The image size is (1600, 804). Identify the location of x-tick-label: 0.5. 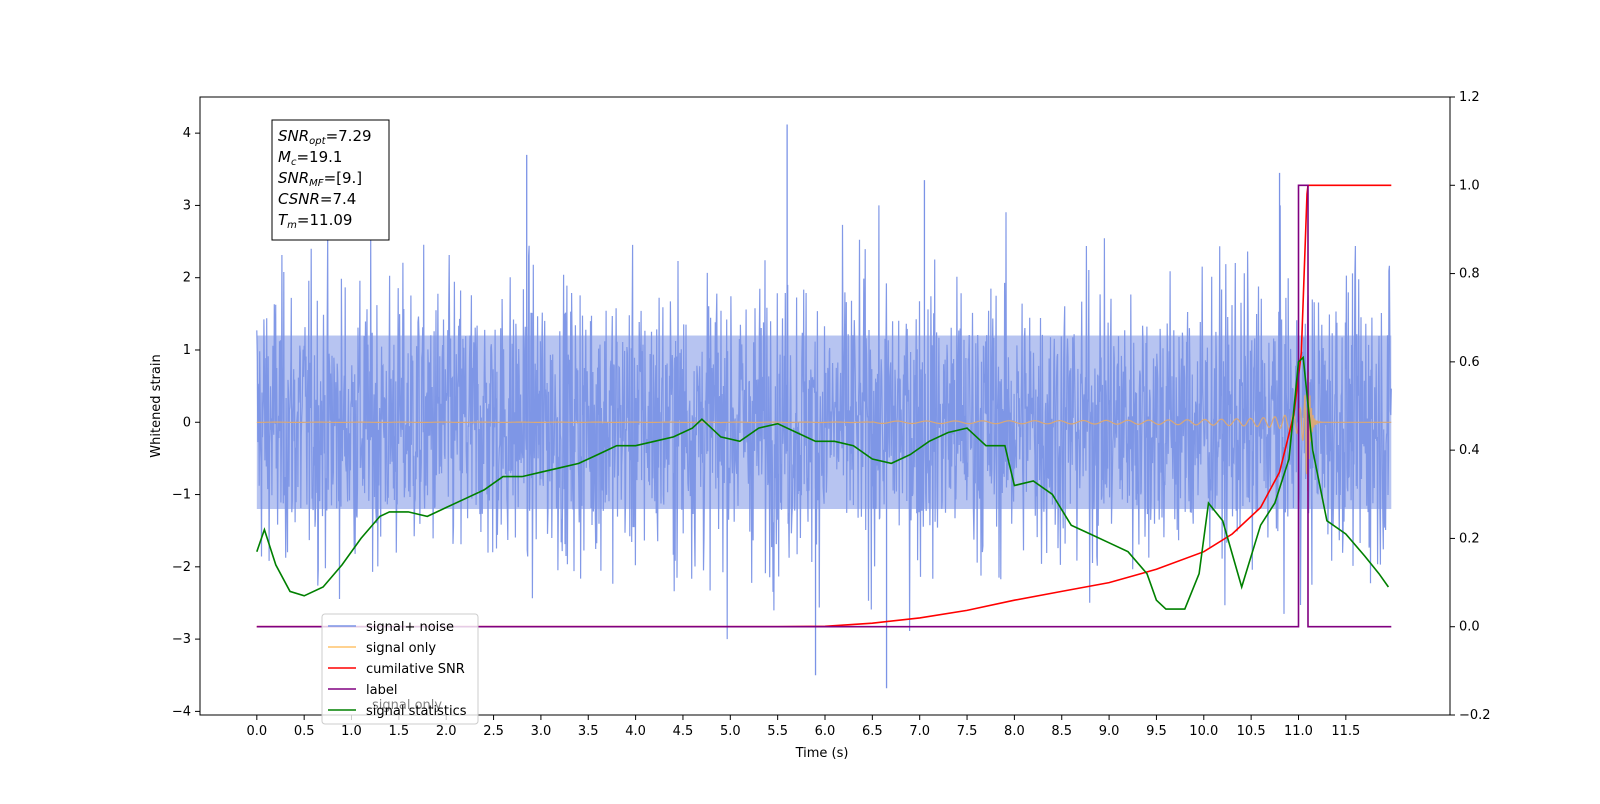
(304, 731).